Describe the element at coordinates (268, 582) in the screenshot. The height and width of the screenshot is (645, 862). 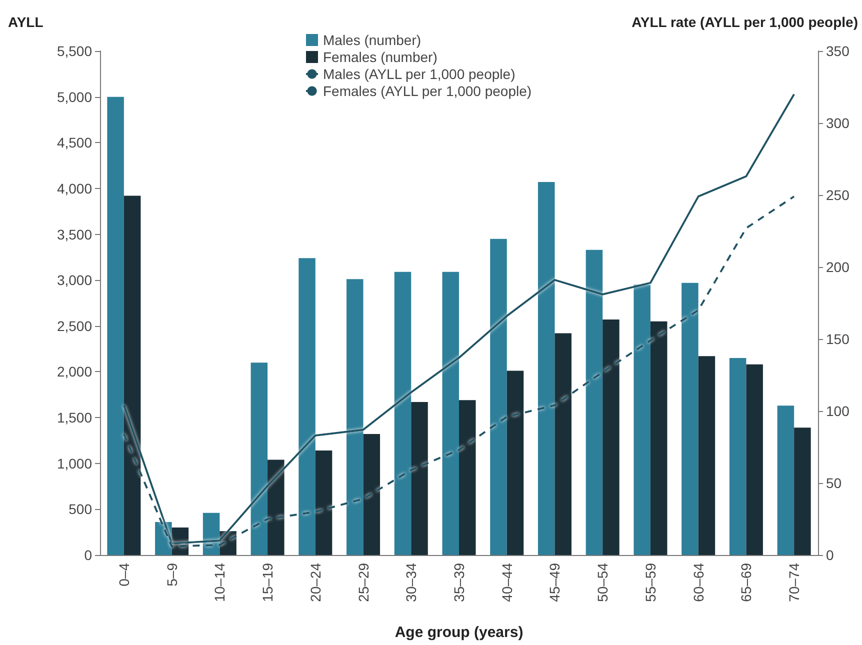
I see `x-tick-label: 15–19` at that location.